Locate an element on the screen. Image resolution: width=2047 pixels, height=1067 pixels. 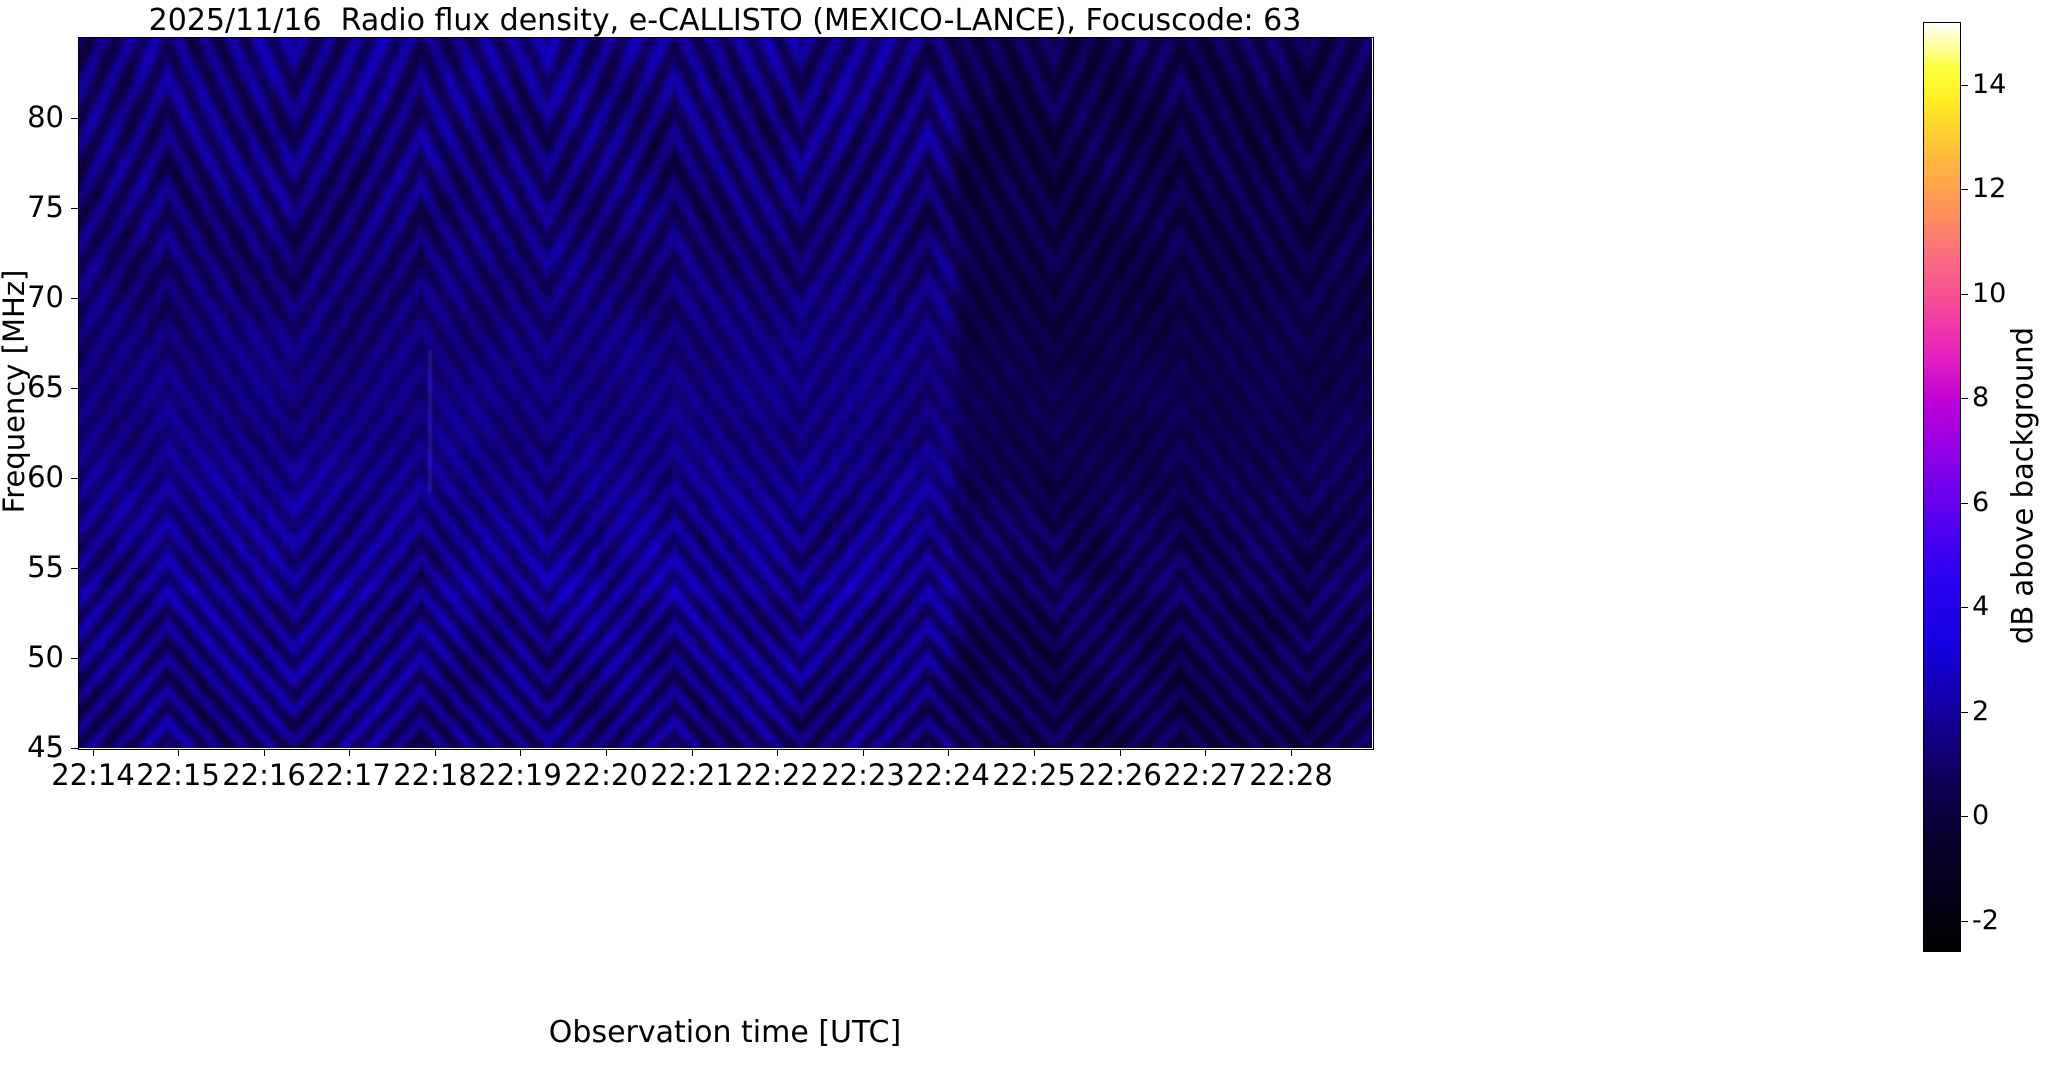
x-tick-label: 22:15 is located at coordinates (178, 775).